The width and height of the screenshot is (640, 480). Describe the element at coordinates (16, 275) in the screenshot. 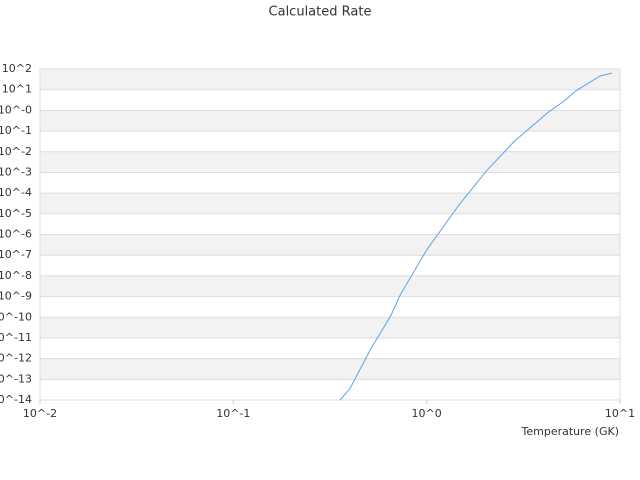

I see `y-tick-label: 10^-8` at that location.